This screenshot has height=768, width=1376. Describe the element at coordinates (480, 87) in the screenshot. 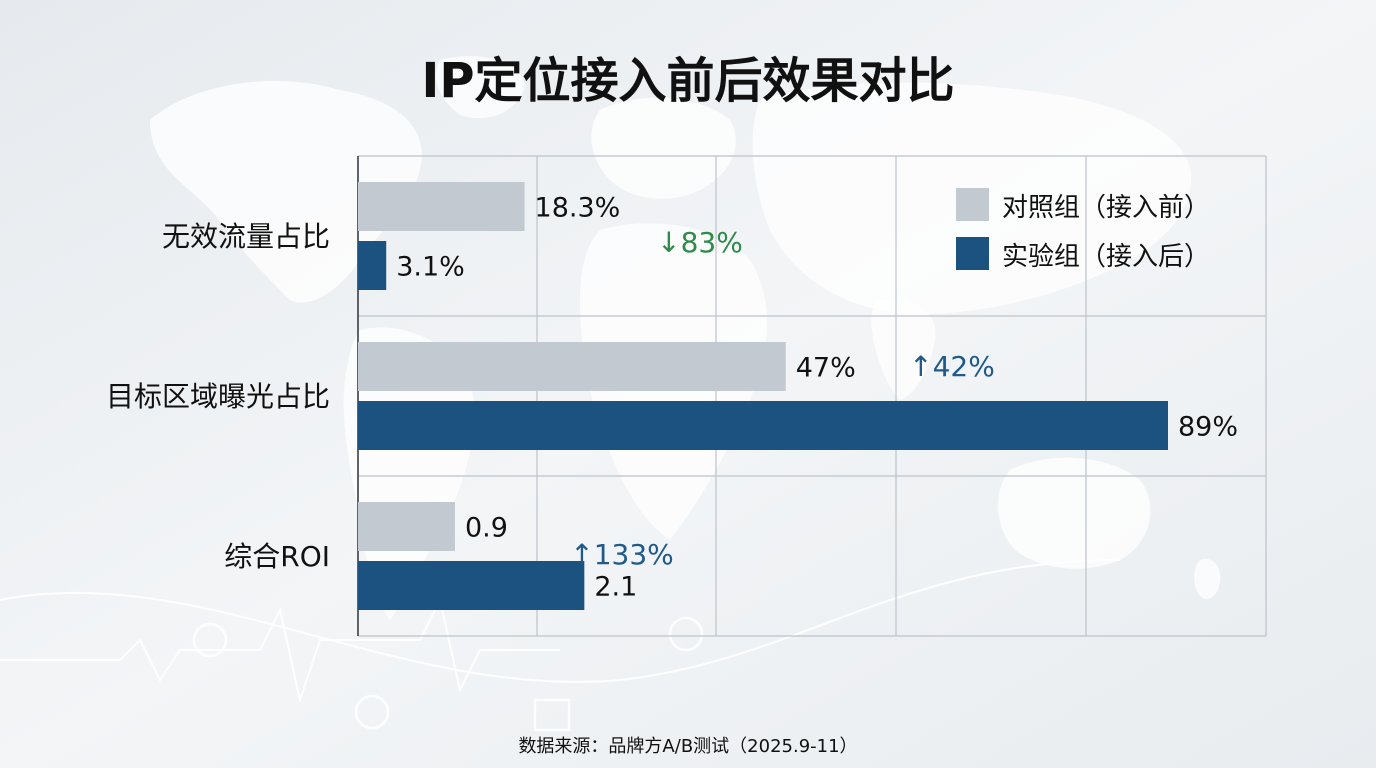

I see `greenland-shape` at that location.